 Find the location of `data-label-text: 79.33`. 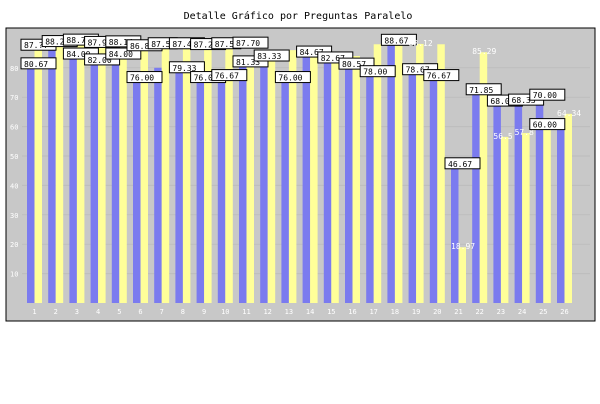

data-label-text: 79.33 is located at coordinates (184, 68).